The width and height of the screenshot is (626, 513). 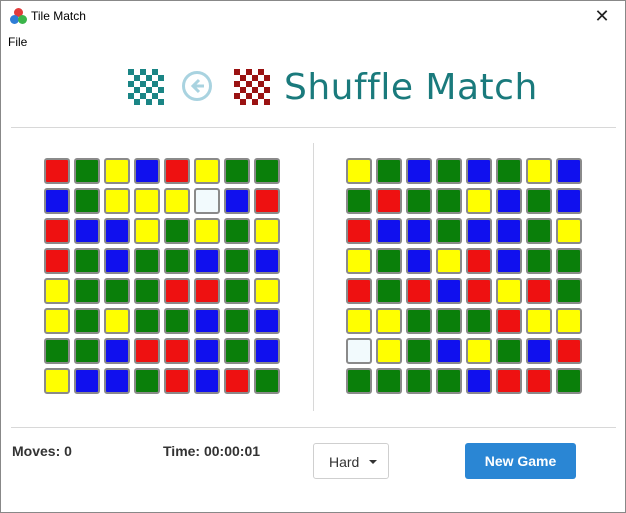 What do you see at coordinates (252, 87) in the screenshot?
I see `current-pattern-icon` at bounding box center [252, 87].